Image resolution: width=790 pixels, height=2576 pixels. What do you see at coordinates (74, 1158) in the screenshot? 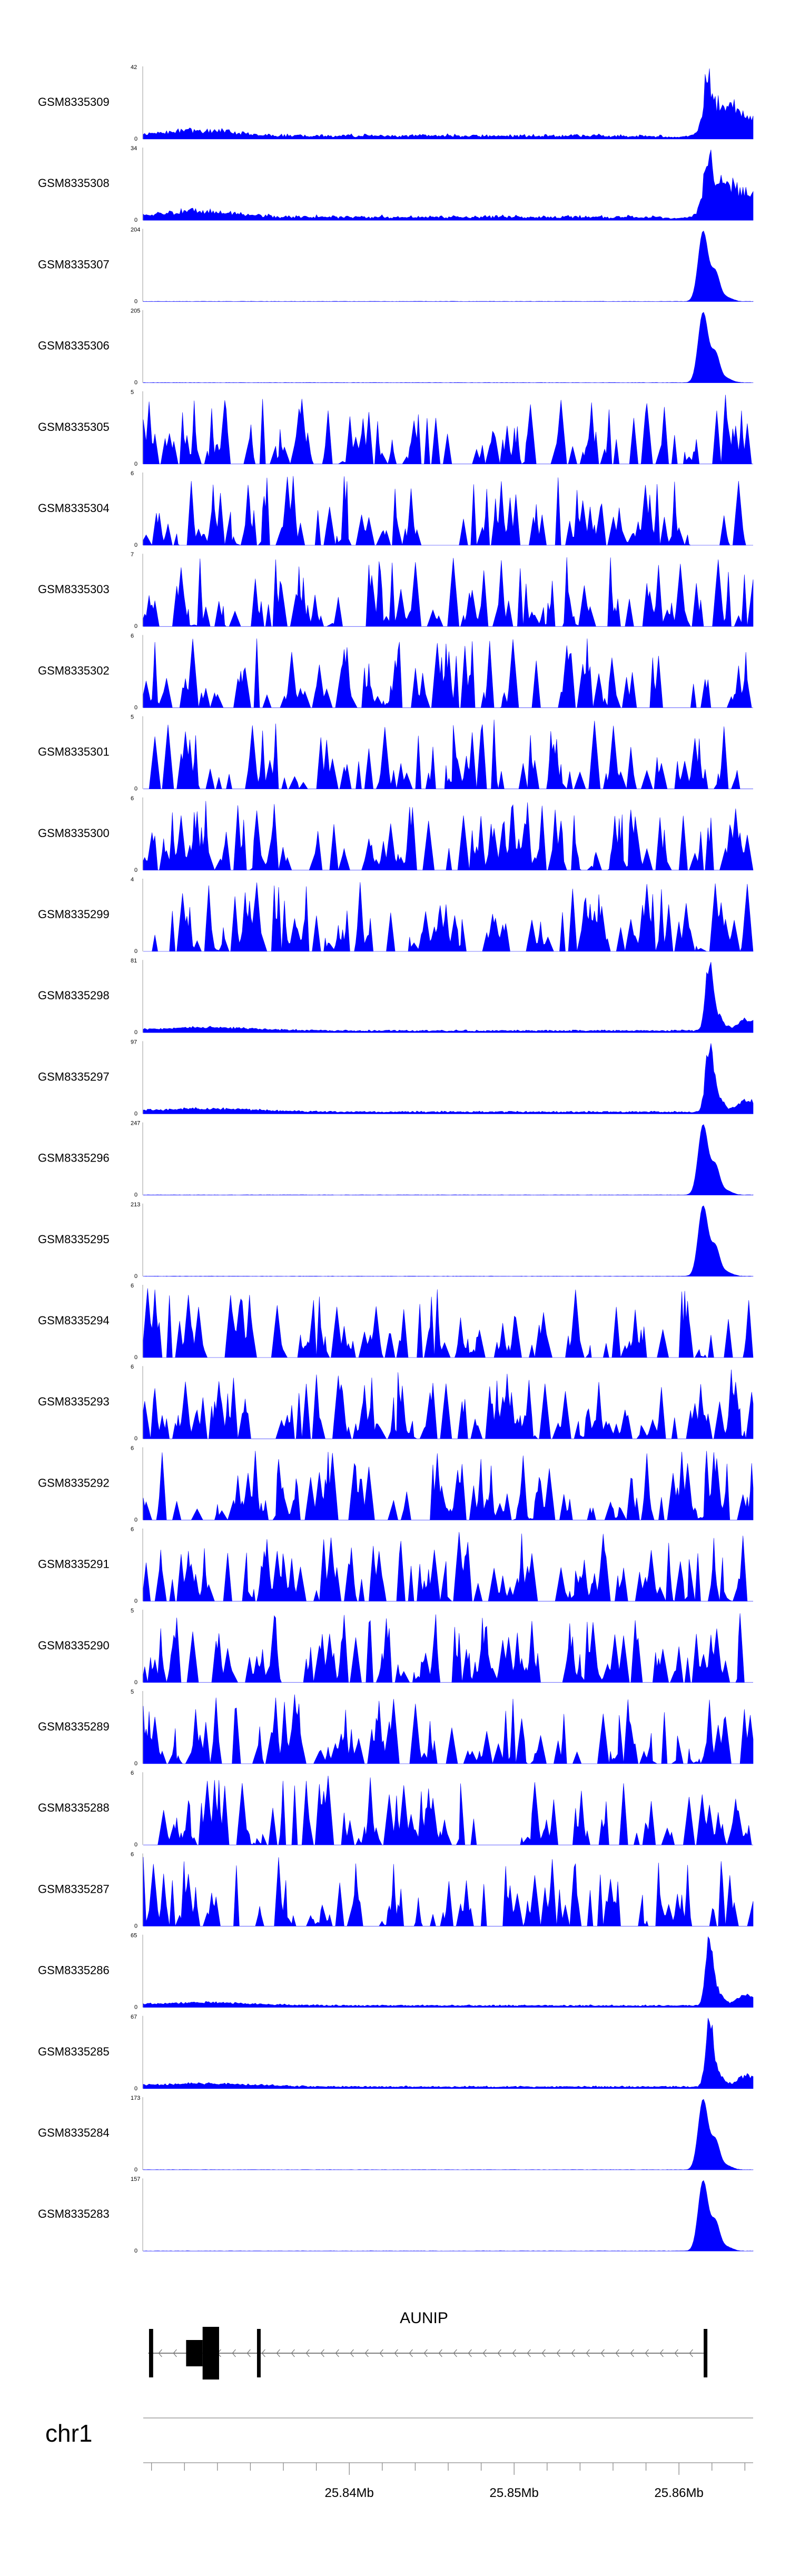
I see `track-label: GSM8335296` at bounding box center [74, 1158].